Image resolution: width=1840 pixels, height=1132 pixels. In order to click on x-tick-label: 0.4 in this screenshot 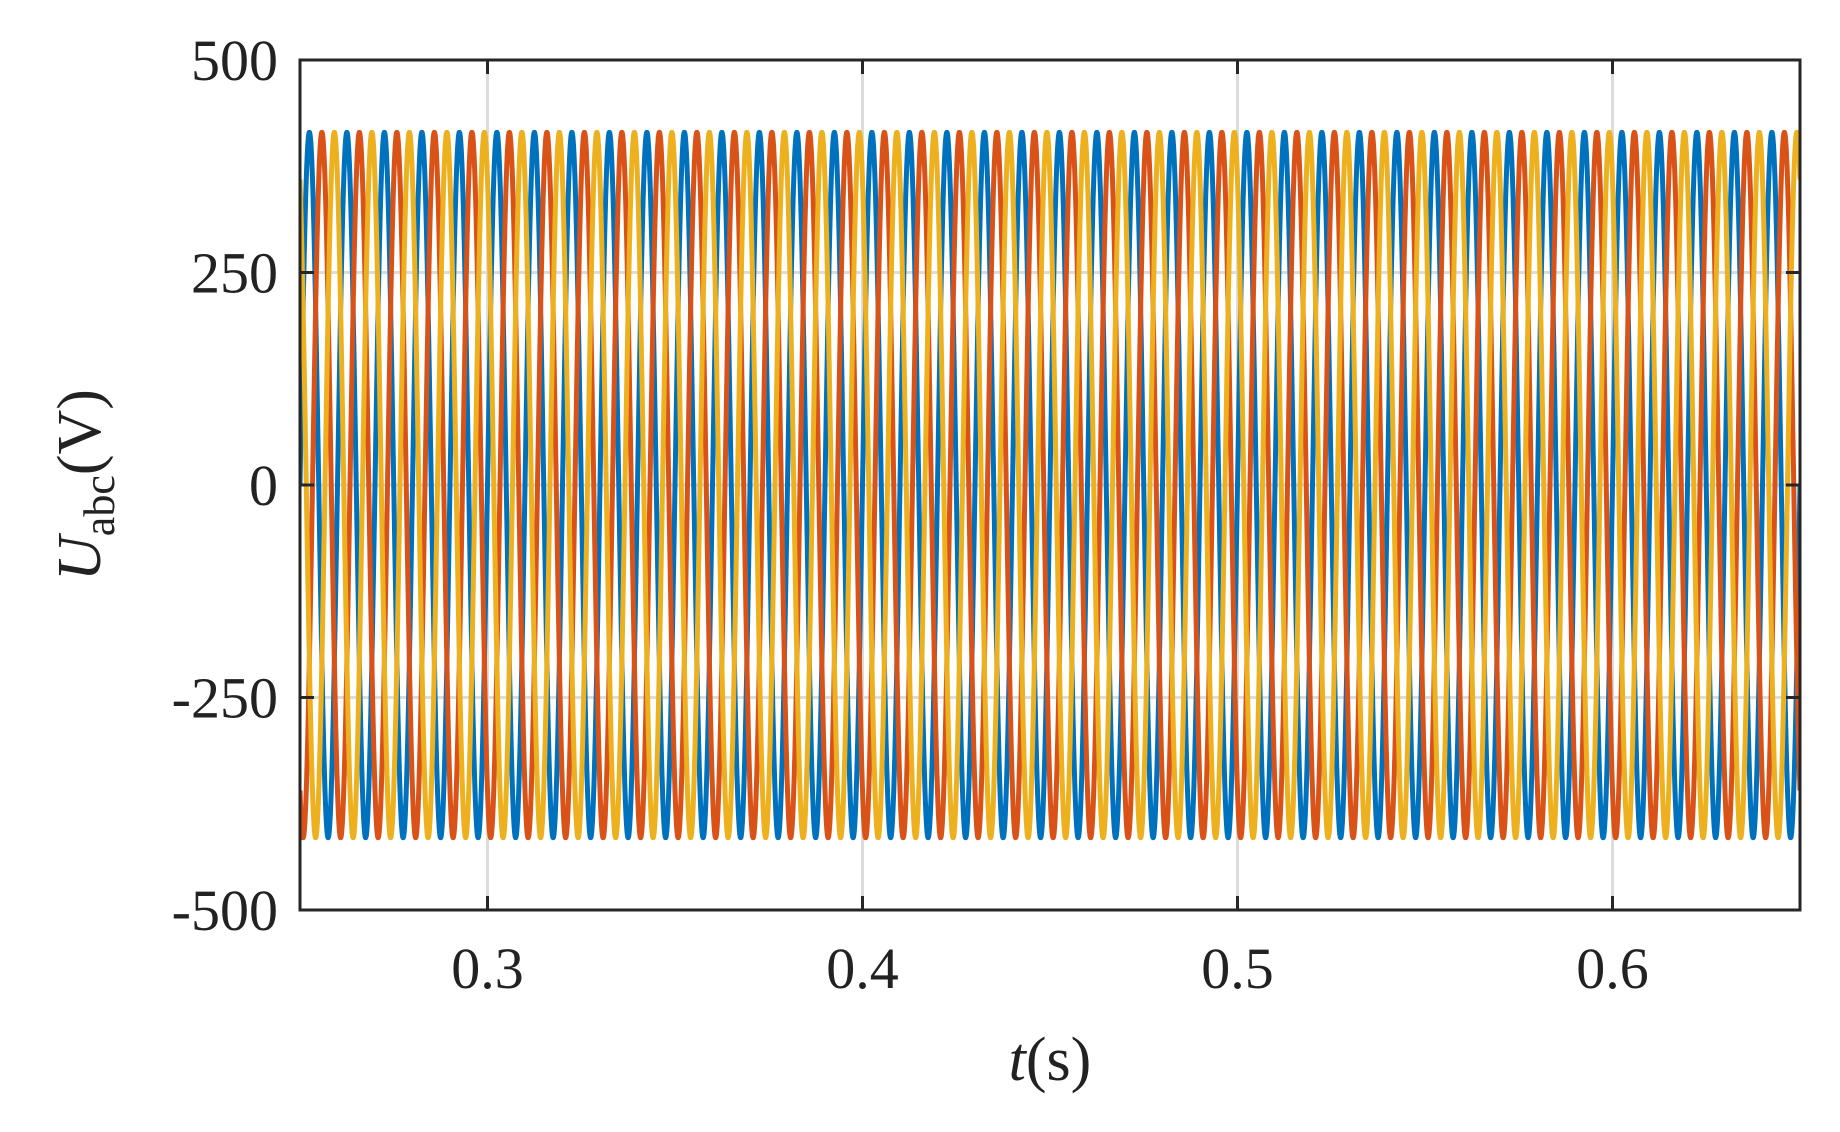, I will do `click(862, 968)`.